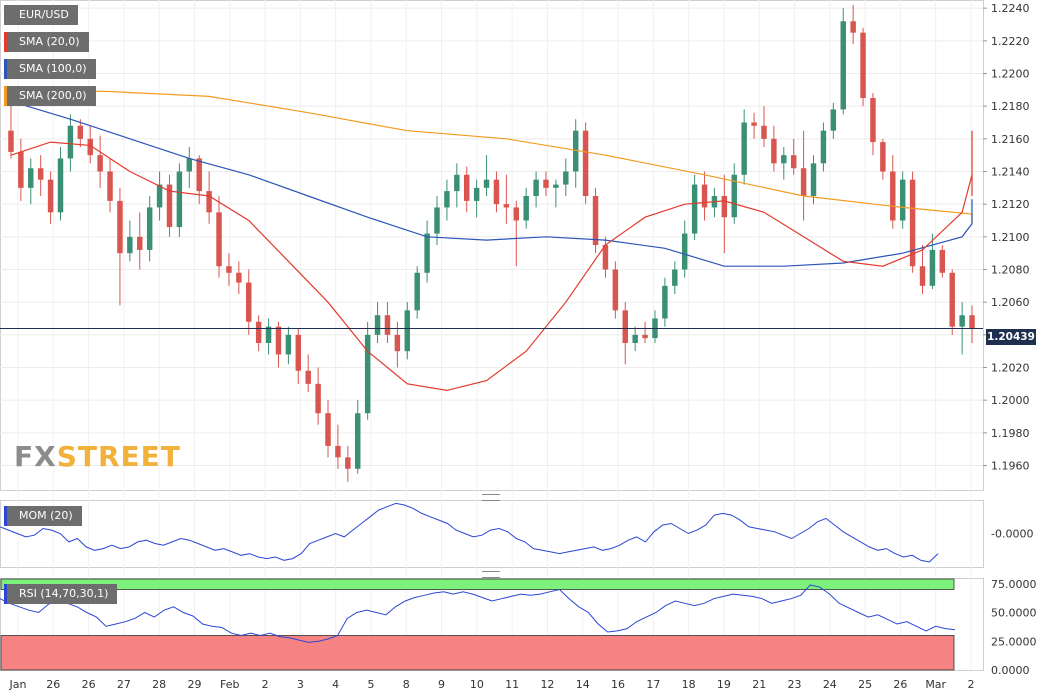  I want to click on time-tick-label: 21, so click(759, 684).